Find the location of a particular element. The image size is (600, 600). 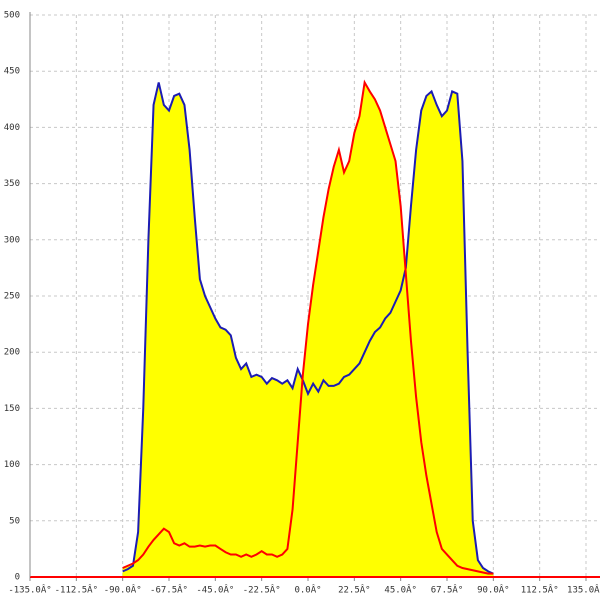

y-tick-label: 100 is located at coordinates (12, 465).